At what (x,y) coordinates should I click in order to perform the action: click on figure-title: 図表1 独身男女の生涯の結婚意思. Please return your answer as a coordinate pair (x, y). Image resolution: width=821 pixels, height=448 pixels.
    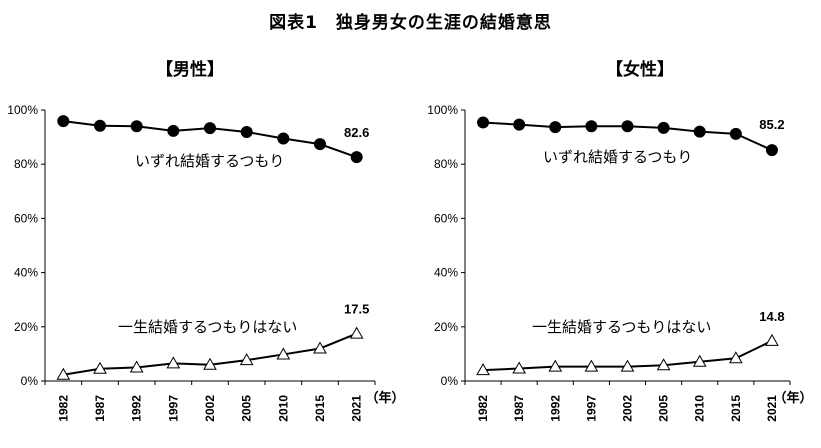
    Looking at the image, I should click on (410, 23).